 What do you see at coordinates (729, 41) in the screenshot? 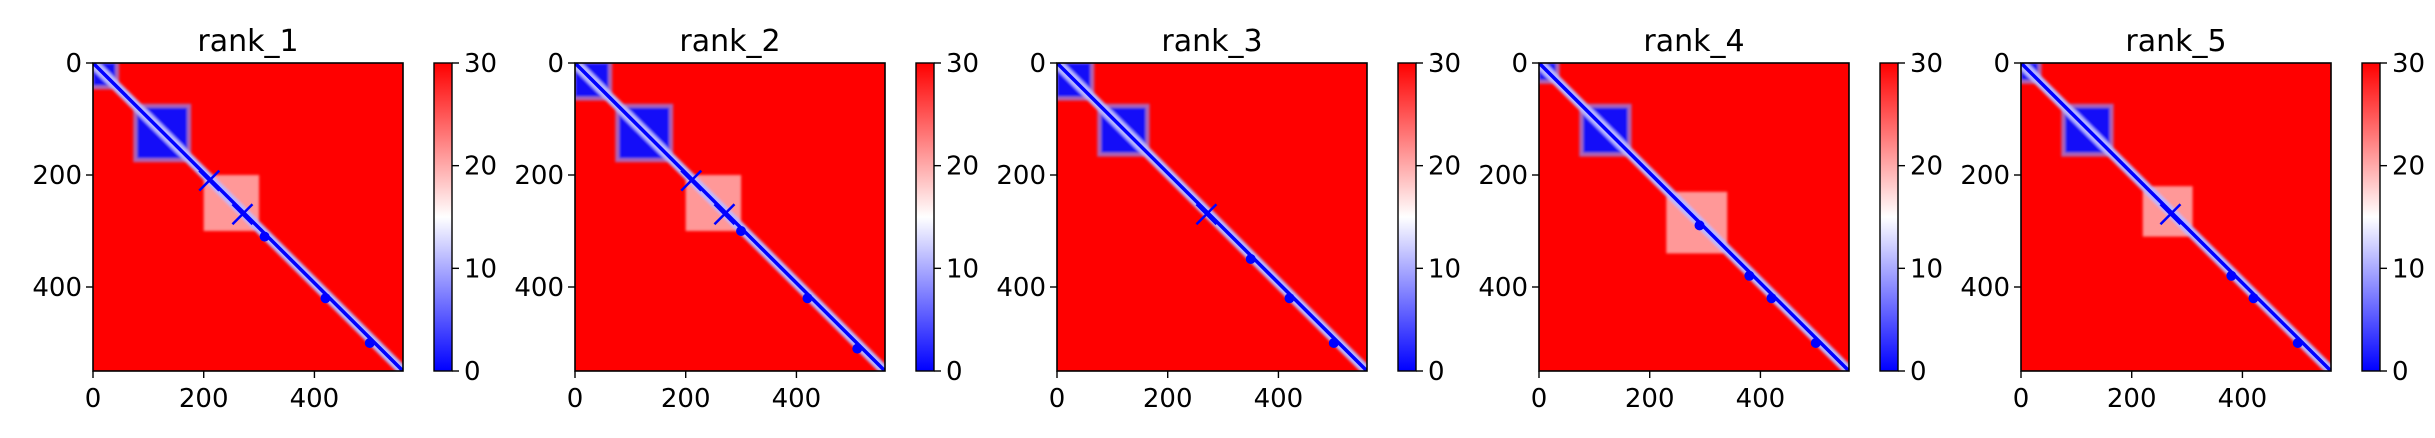
I see `panel-title: rank_2` at bounding box center [729, 41].